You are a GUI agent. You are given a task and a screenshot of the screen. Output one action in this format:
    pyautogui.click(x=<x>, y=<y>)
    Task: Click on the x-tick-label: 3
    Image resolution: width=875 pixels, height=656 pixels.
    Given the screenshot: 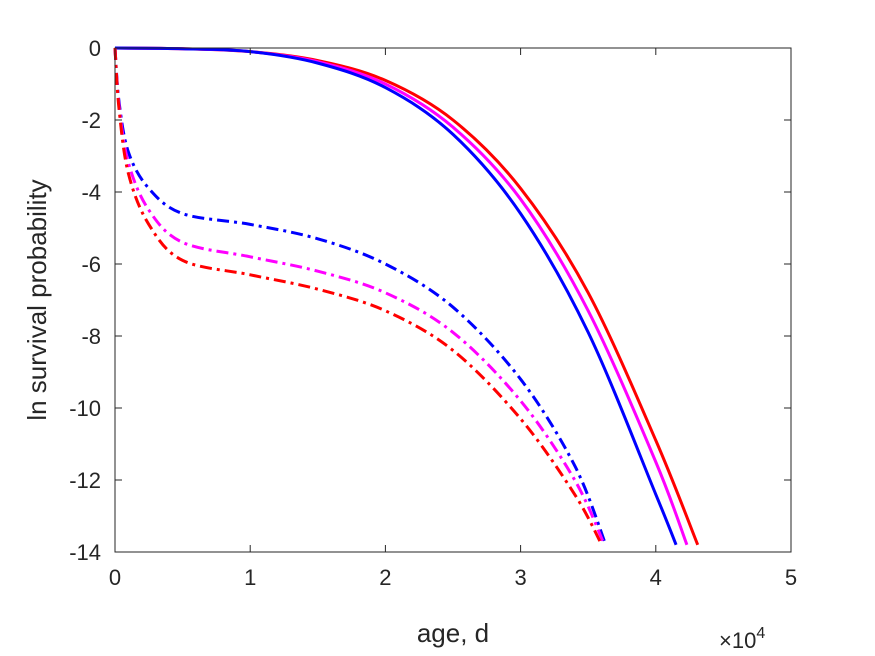 What is the action you would take?
    pyautogui.click(x=520, y=577)
    